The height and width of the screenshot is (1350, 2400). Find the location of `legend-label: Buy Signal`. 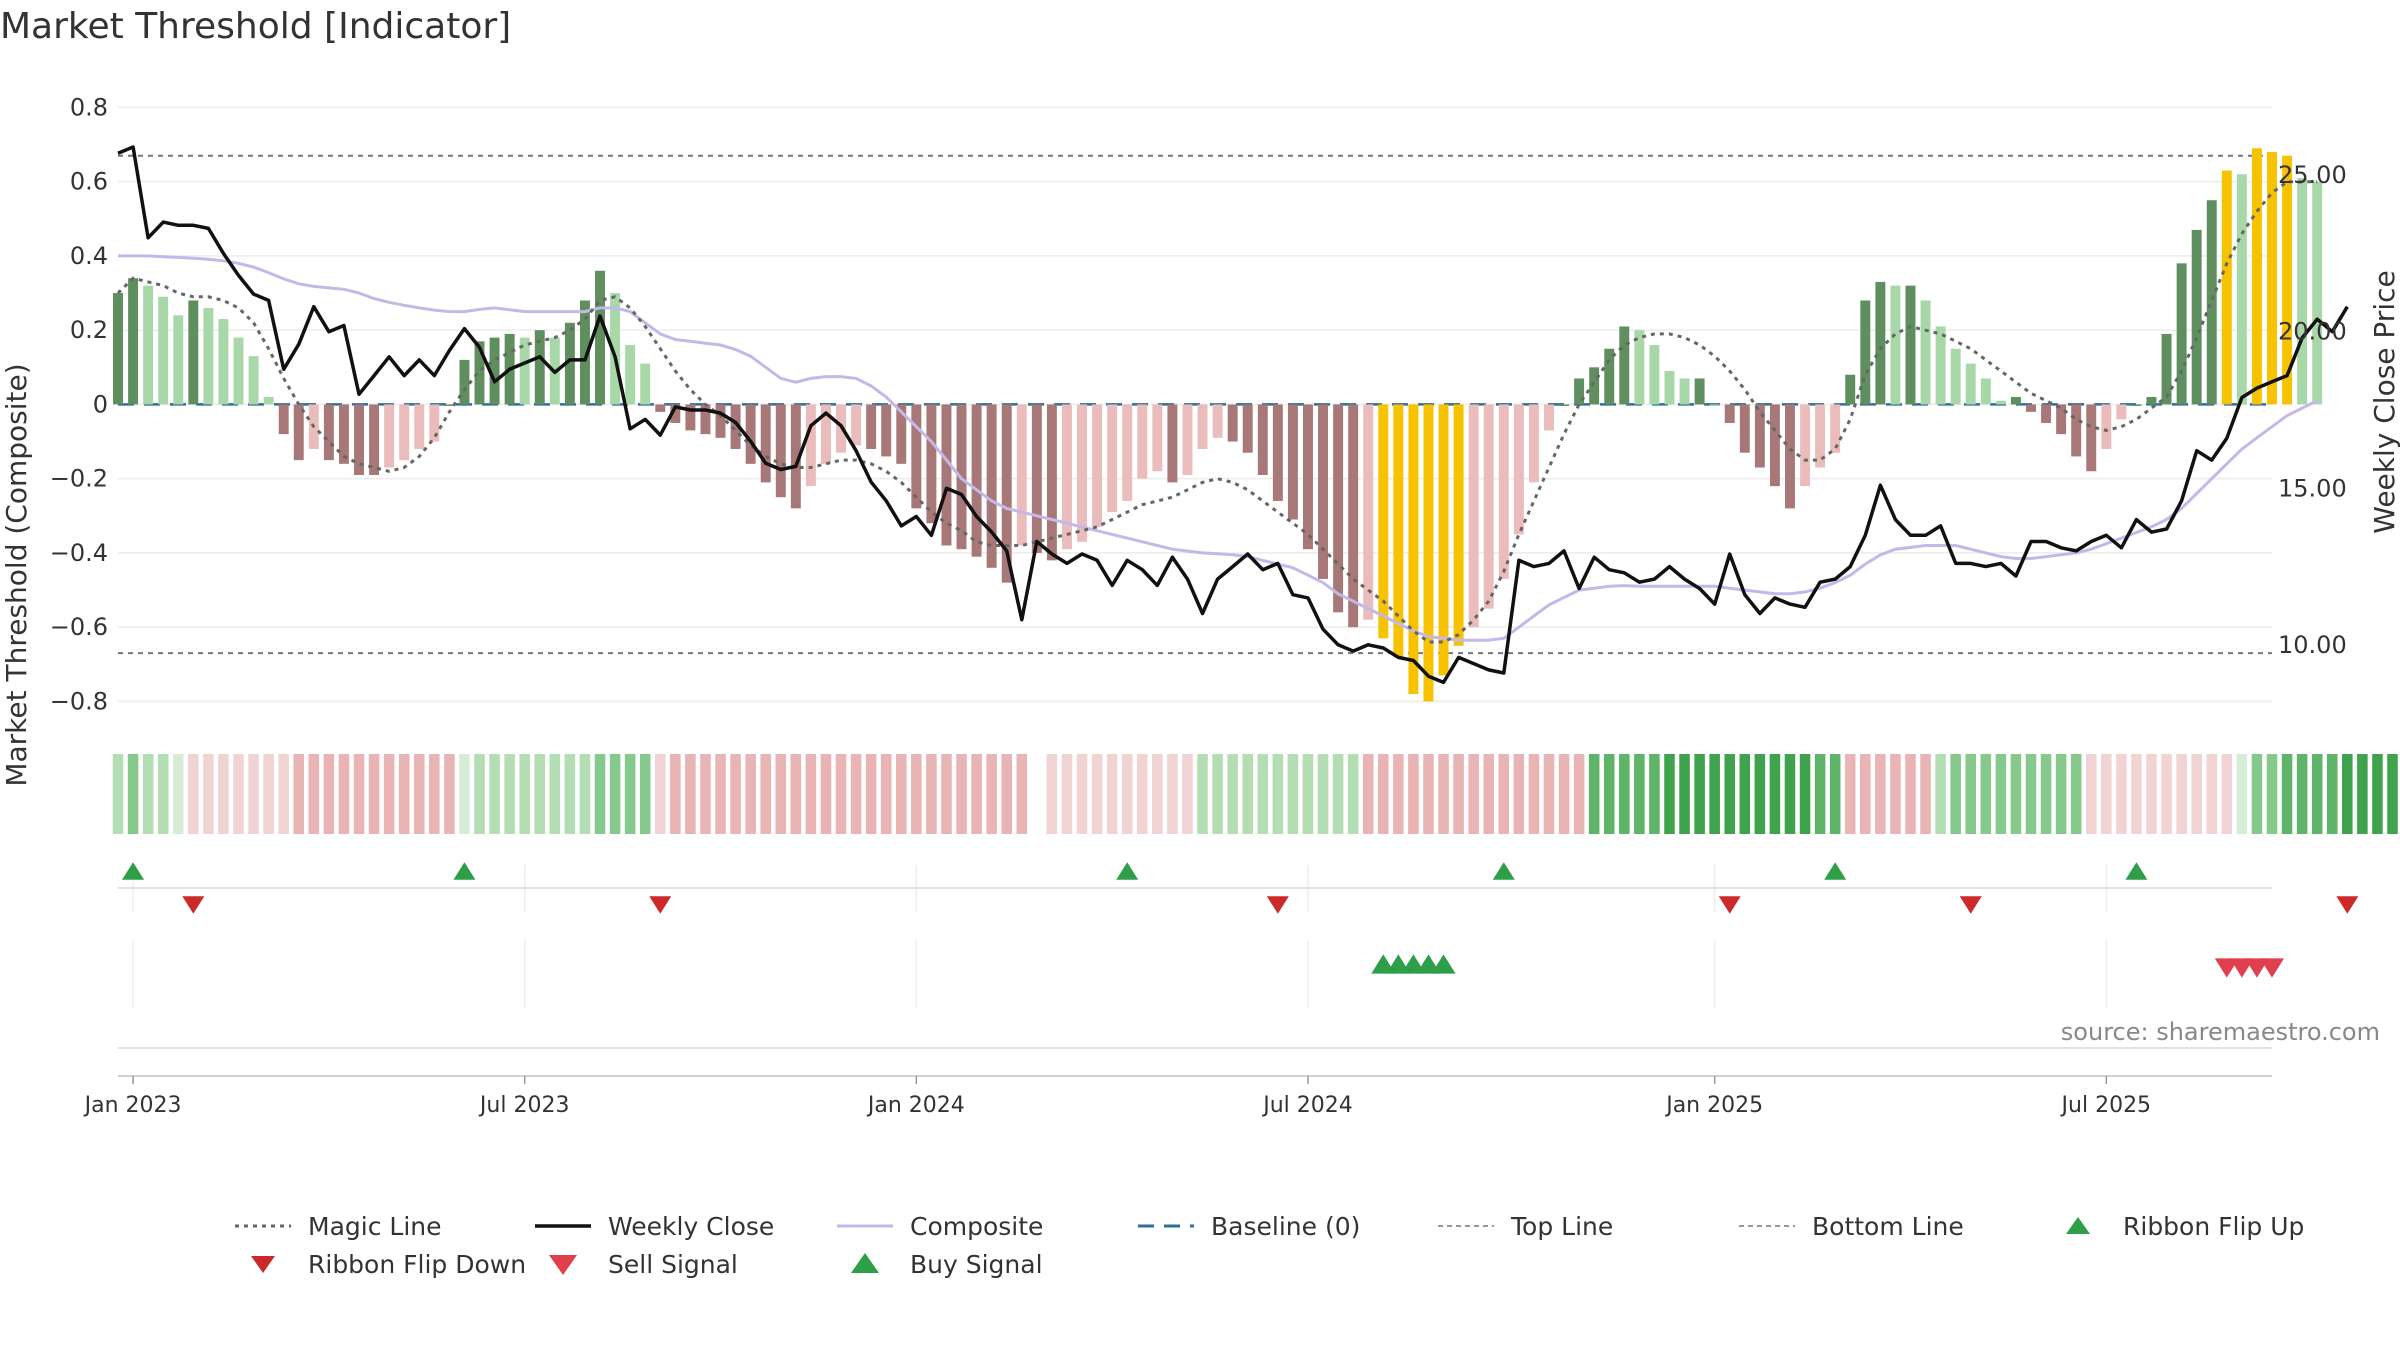

legend-label: Buy Signal is located at coordinates (976, 1264).